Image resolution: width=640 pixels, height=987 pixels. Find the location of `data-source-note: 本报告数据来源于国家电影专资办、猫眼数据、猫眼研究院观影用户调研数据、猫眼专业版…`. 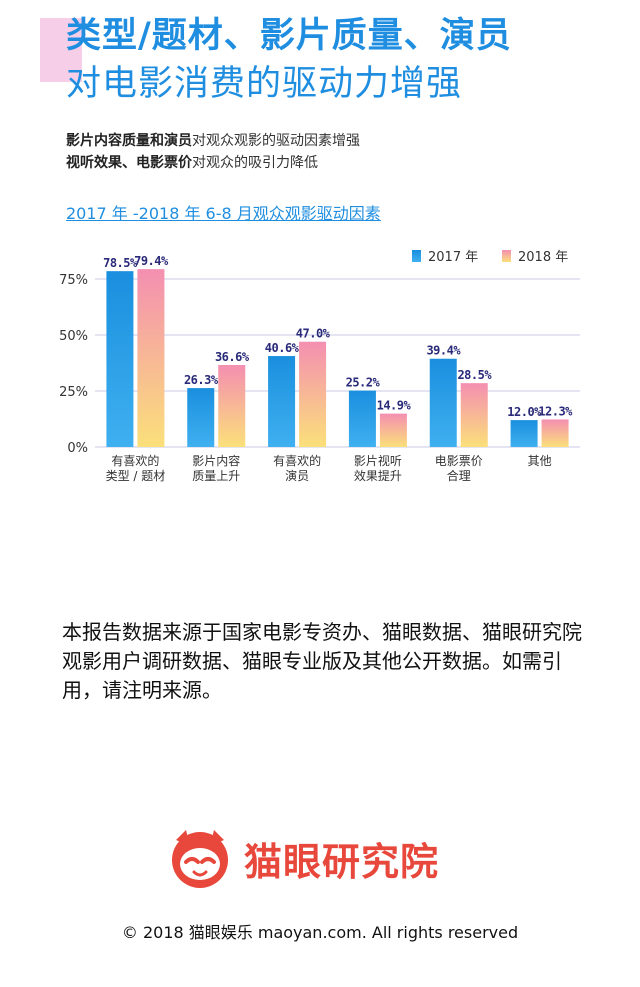

data-source-note: 本报告数据来源于国家电影专资办、猫眼数据、猫眼研究院观影用户调研数据、猫眼专业版… is located at coordinates (322, 661).